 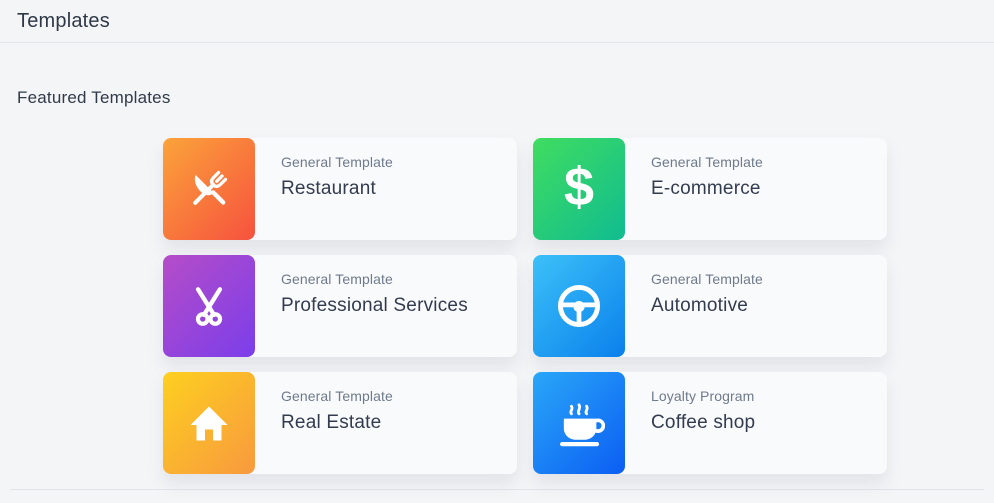 I want to click on template-name: Professional Services, so click(x=374, y=305).